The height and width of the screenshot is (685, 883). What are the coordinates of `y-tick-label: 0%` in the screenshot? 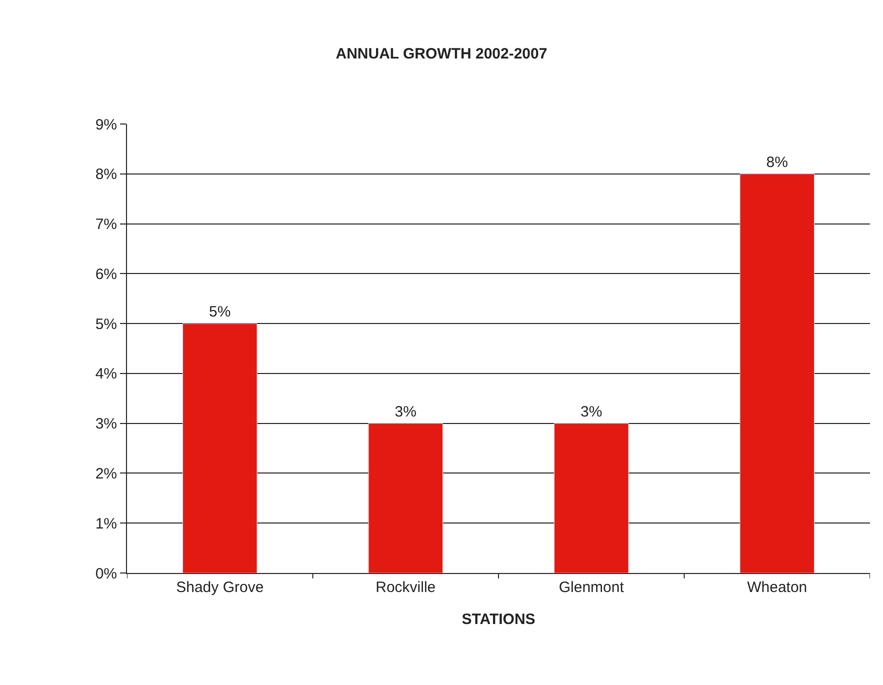 It's located at (106, 573).